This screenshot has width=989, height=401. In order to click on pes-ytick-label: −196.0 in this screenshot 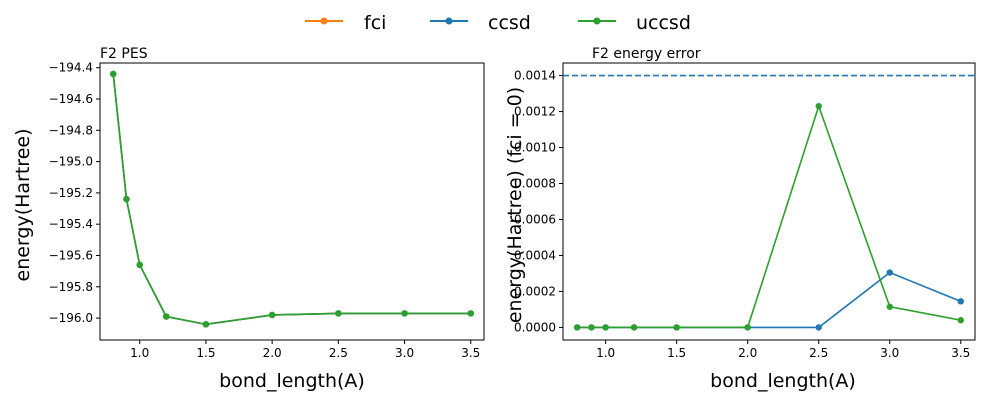, I will do `click(71, 318)`.